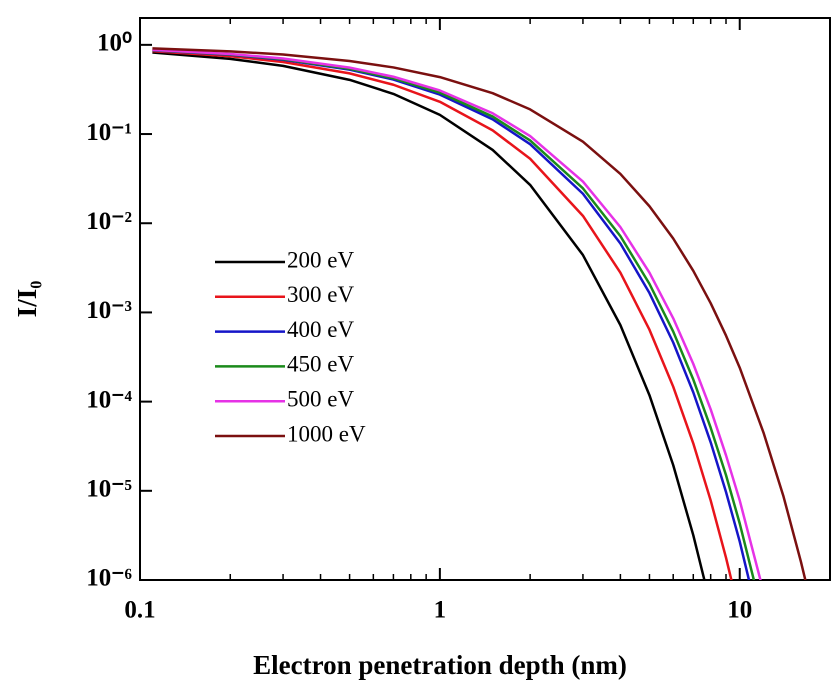  Describe the element at coordinates (109, 399) in the screenshot. I see `y-tick-label: 10⁻⁴` at that location.